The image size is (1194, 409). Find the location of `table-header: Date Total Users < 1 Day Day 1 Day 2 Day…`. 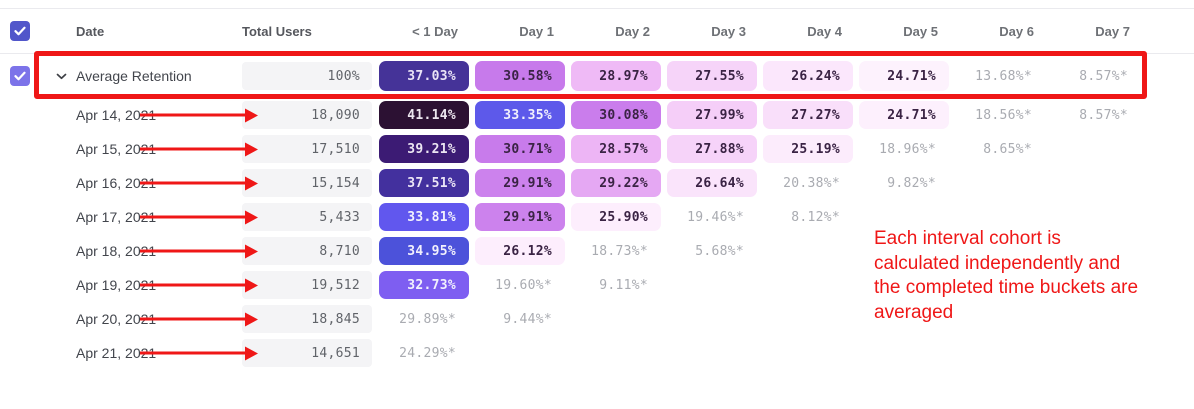

table-header: Date Total Users < 1 Day Day 1 Day 2 Day… is located at coordinates (597, 31).